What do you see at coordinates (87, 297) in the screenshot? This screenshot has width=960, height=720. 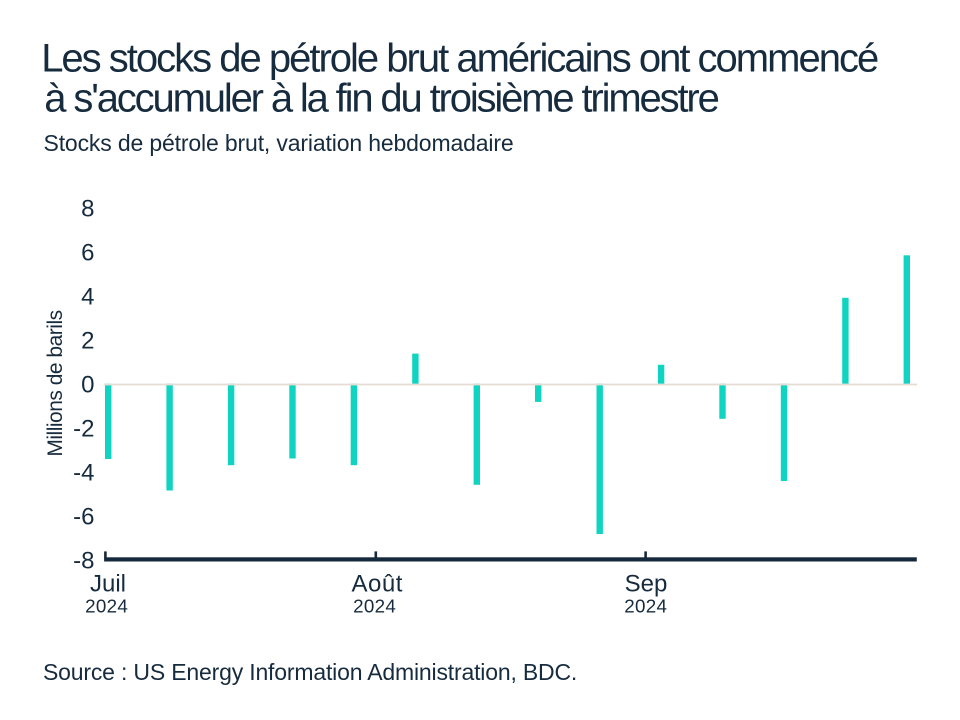 I see `svg-text: 4` at bounding box center [87, 297].